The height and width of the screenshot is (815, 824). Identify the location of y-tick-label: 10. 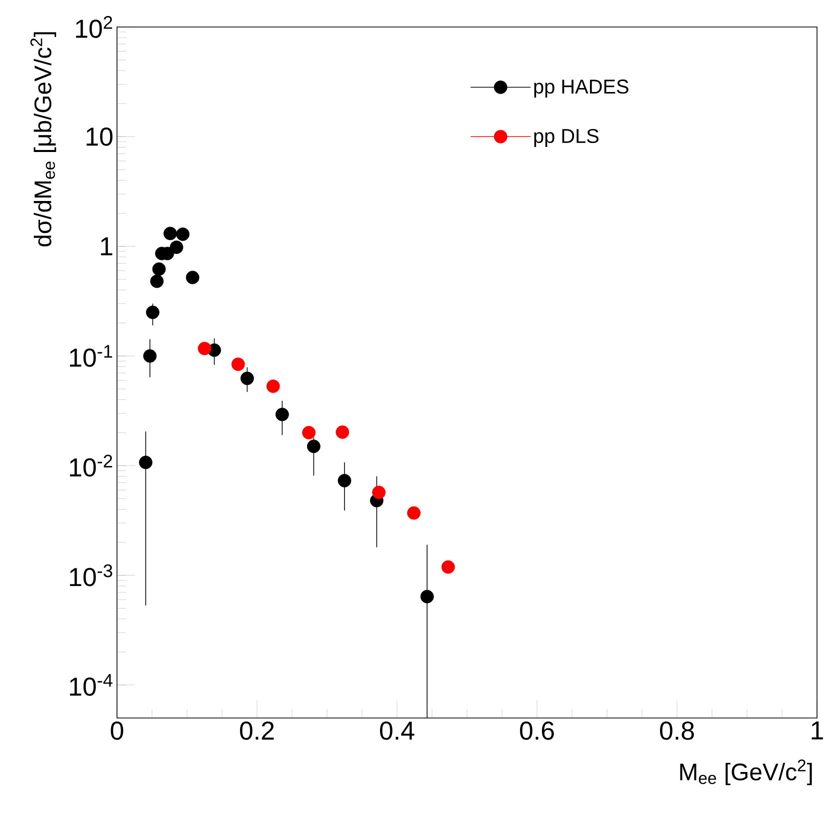
(99, 136).